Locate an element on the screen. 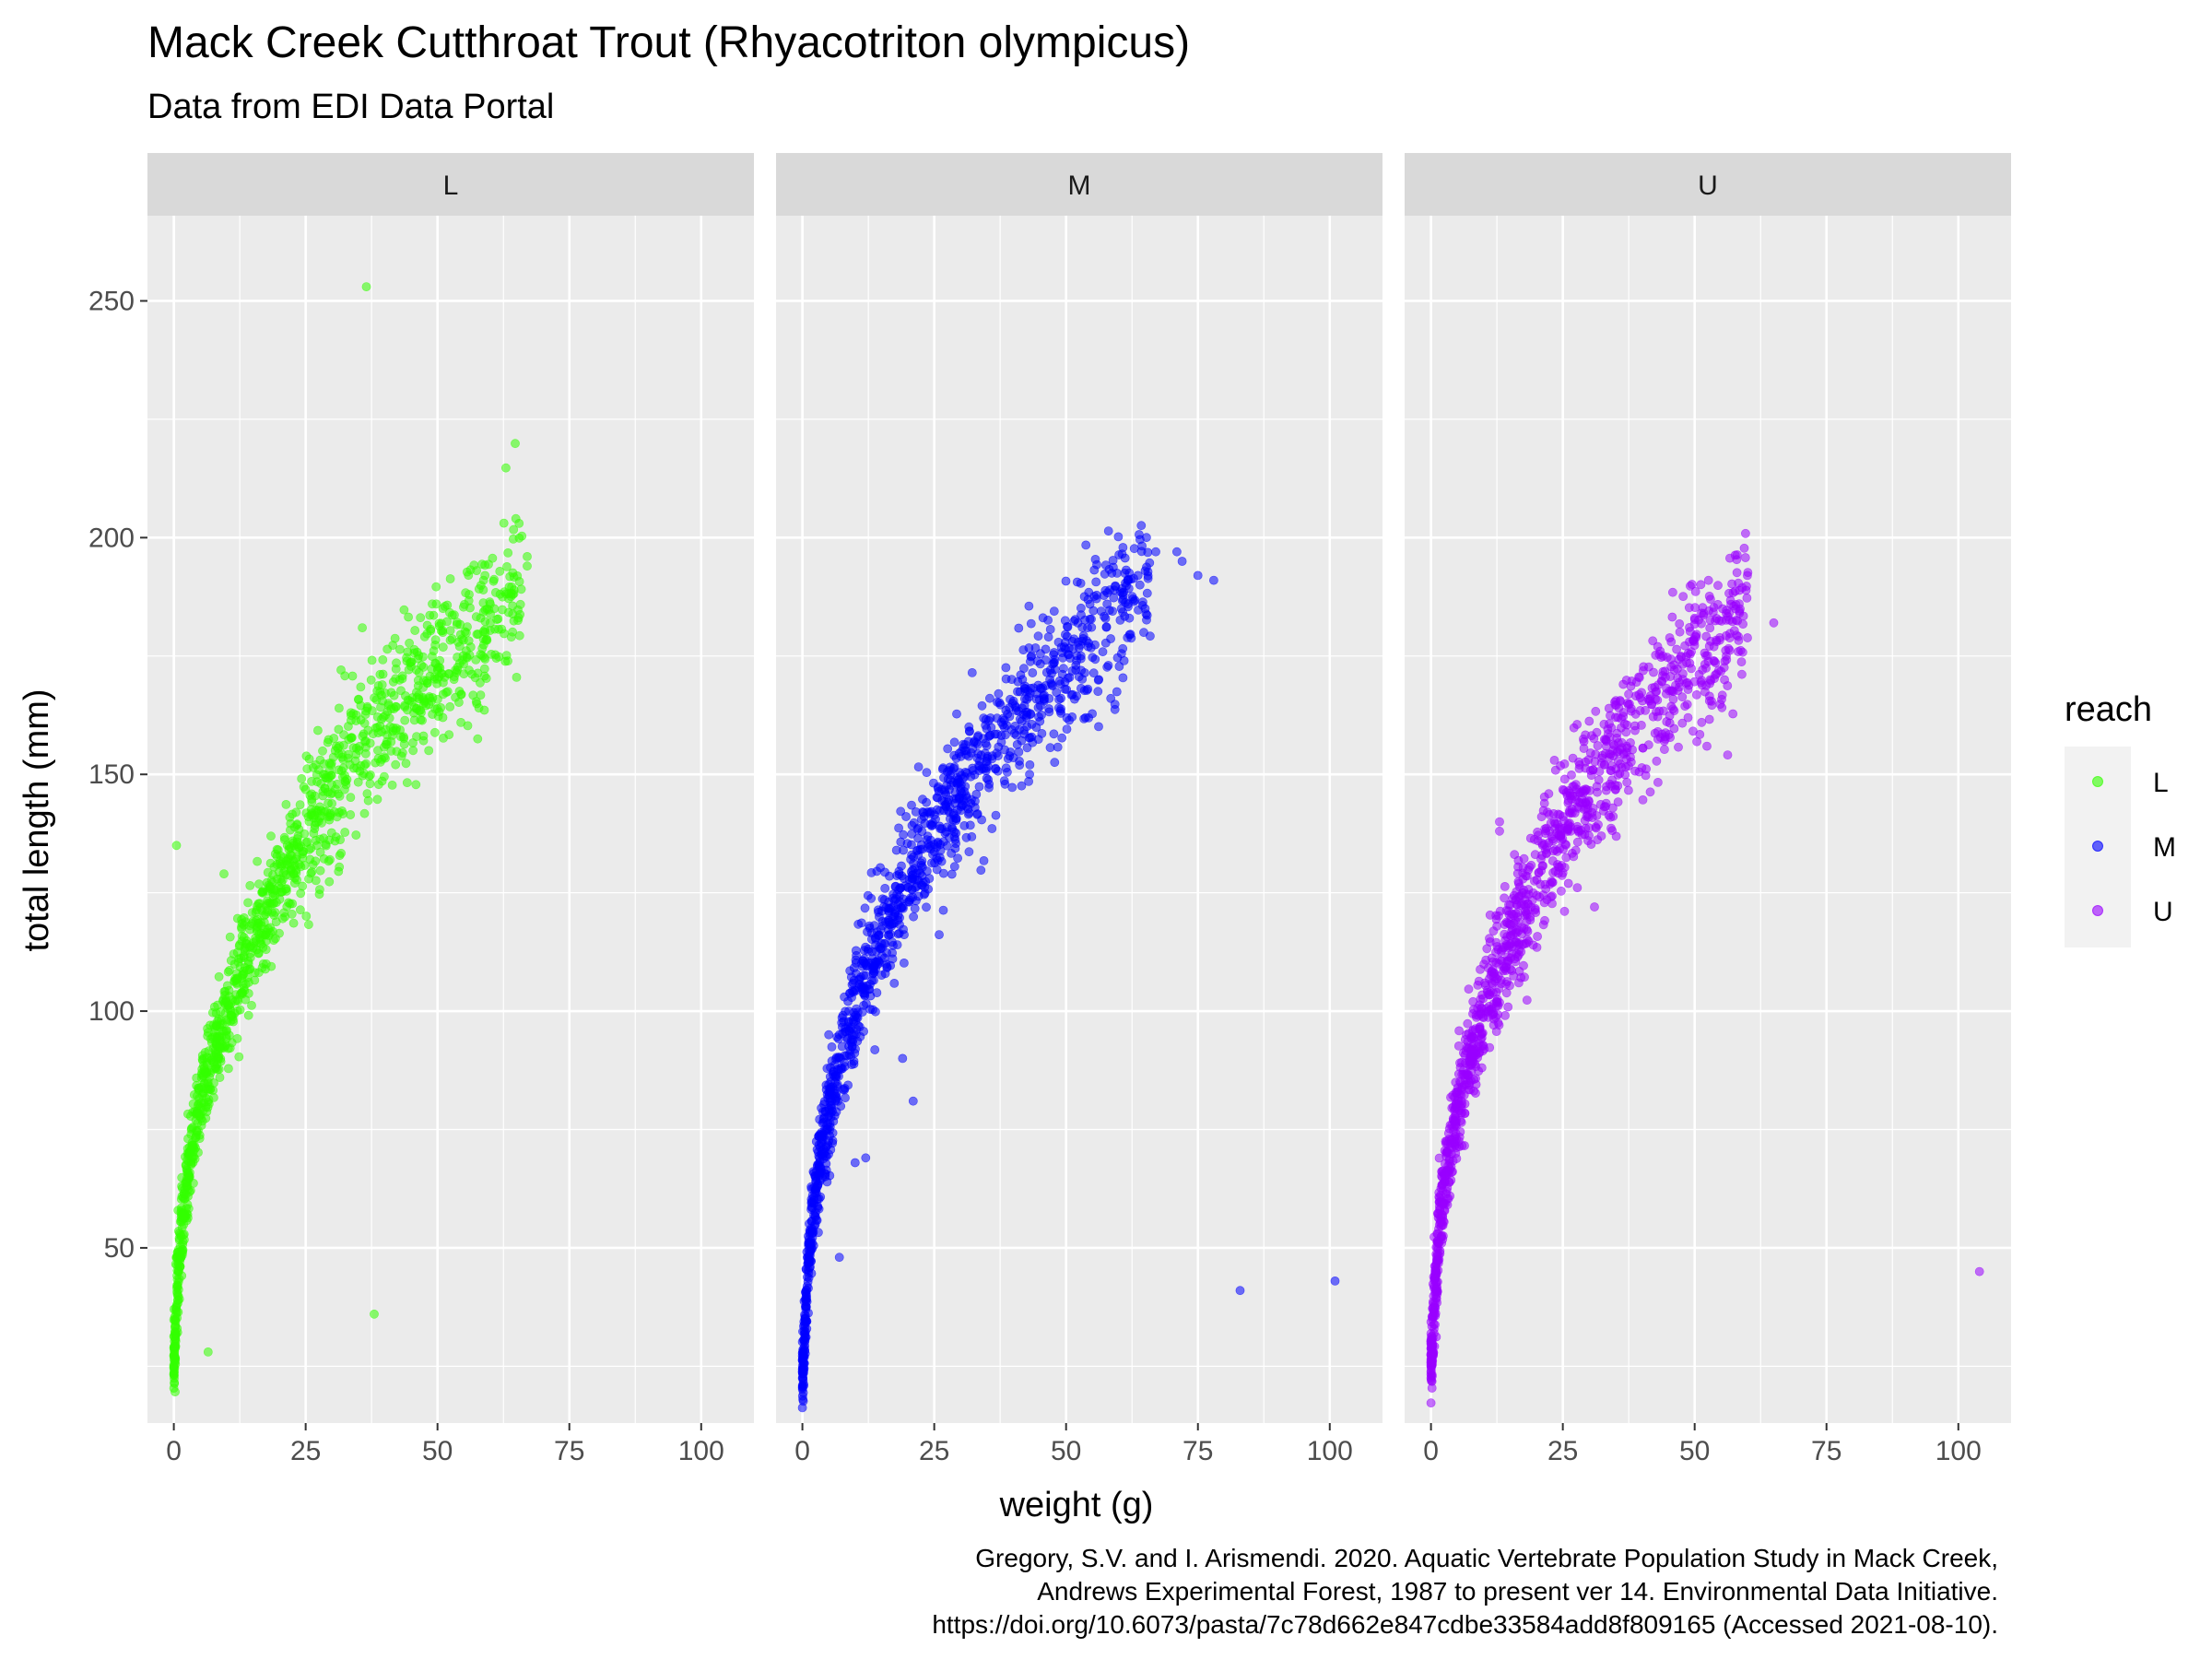 The image size is (2212, 1659). facet-strip is located at coordinates (450, 184).